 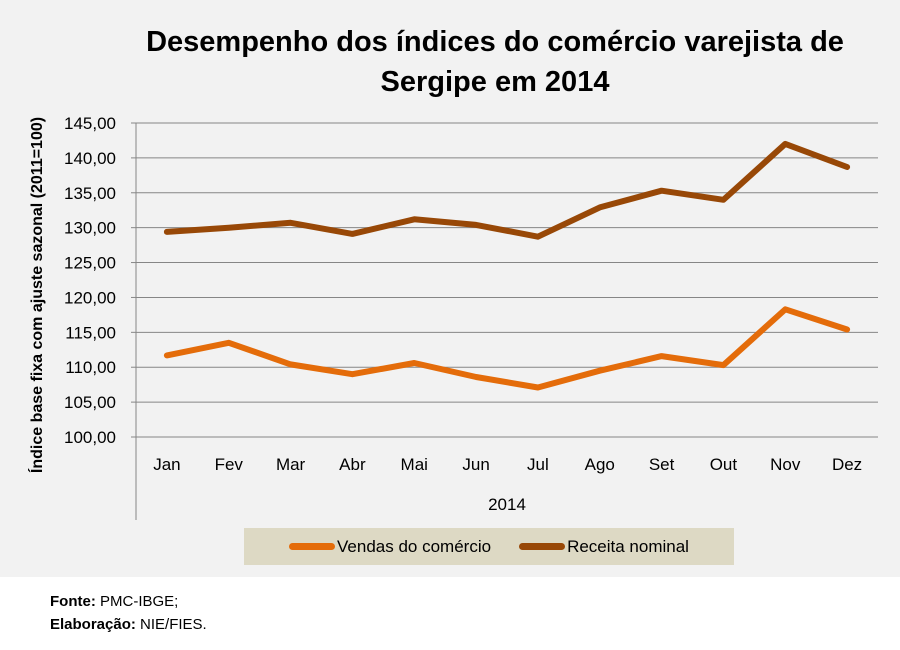 What do you see at coordinates (90, 367) in the screenshot?
I see `y-tick-label: 110,00` at bounding box center [90, 367].